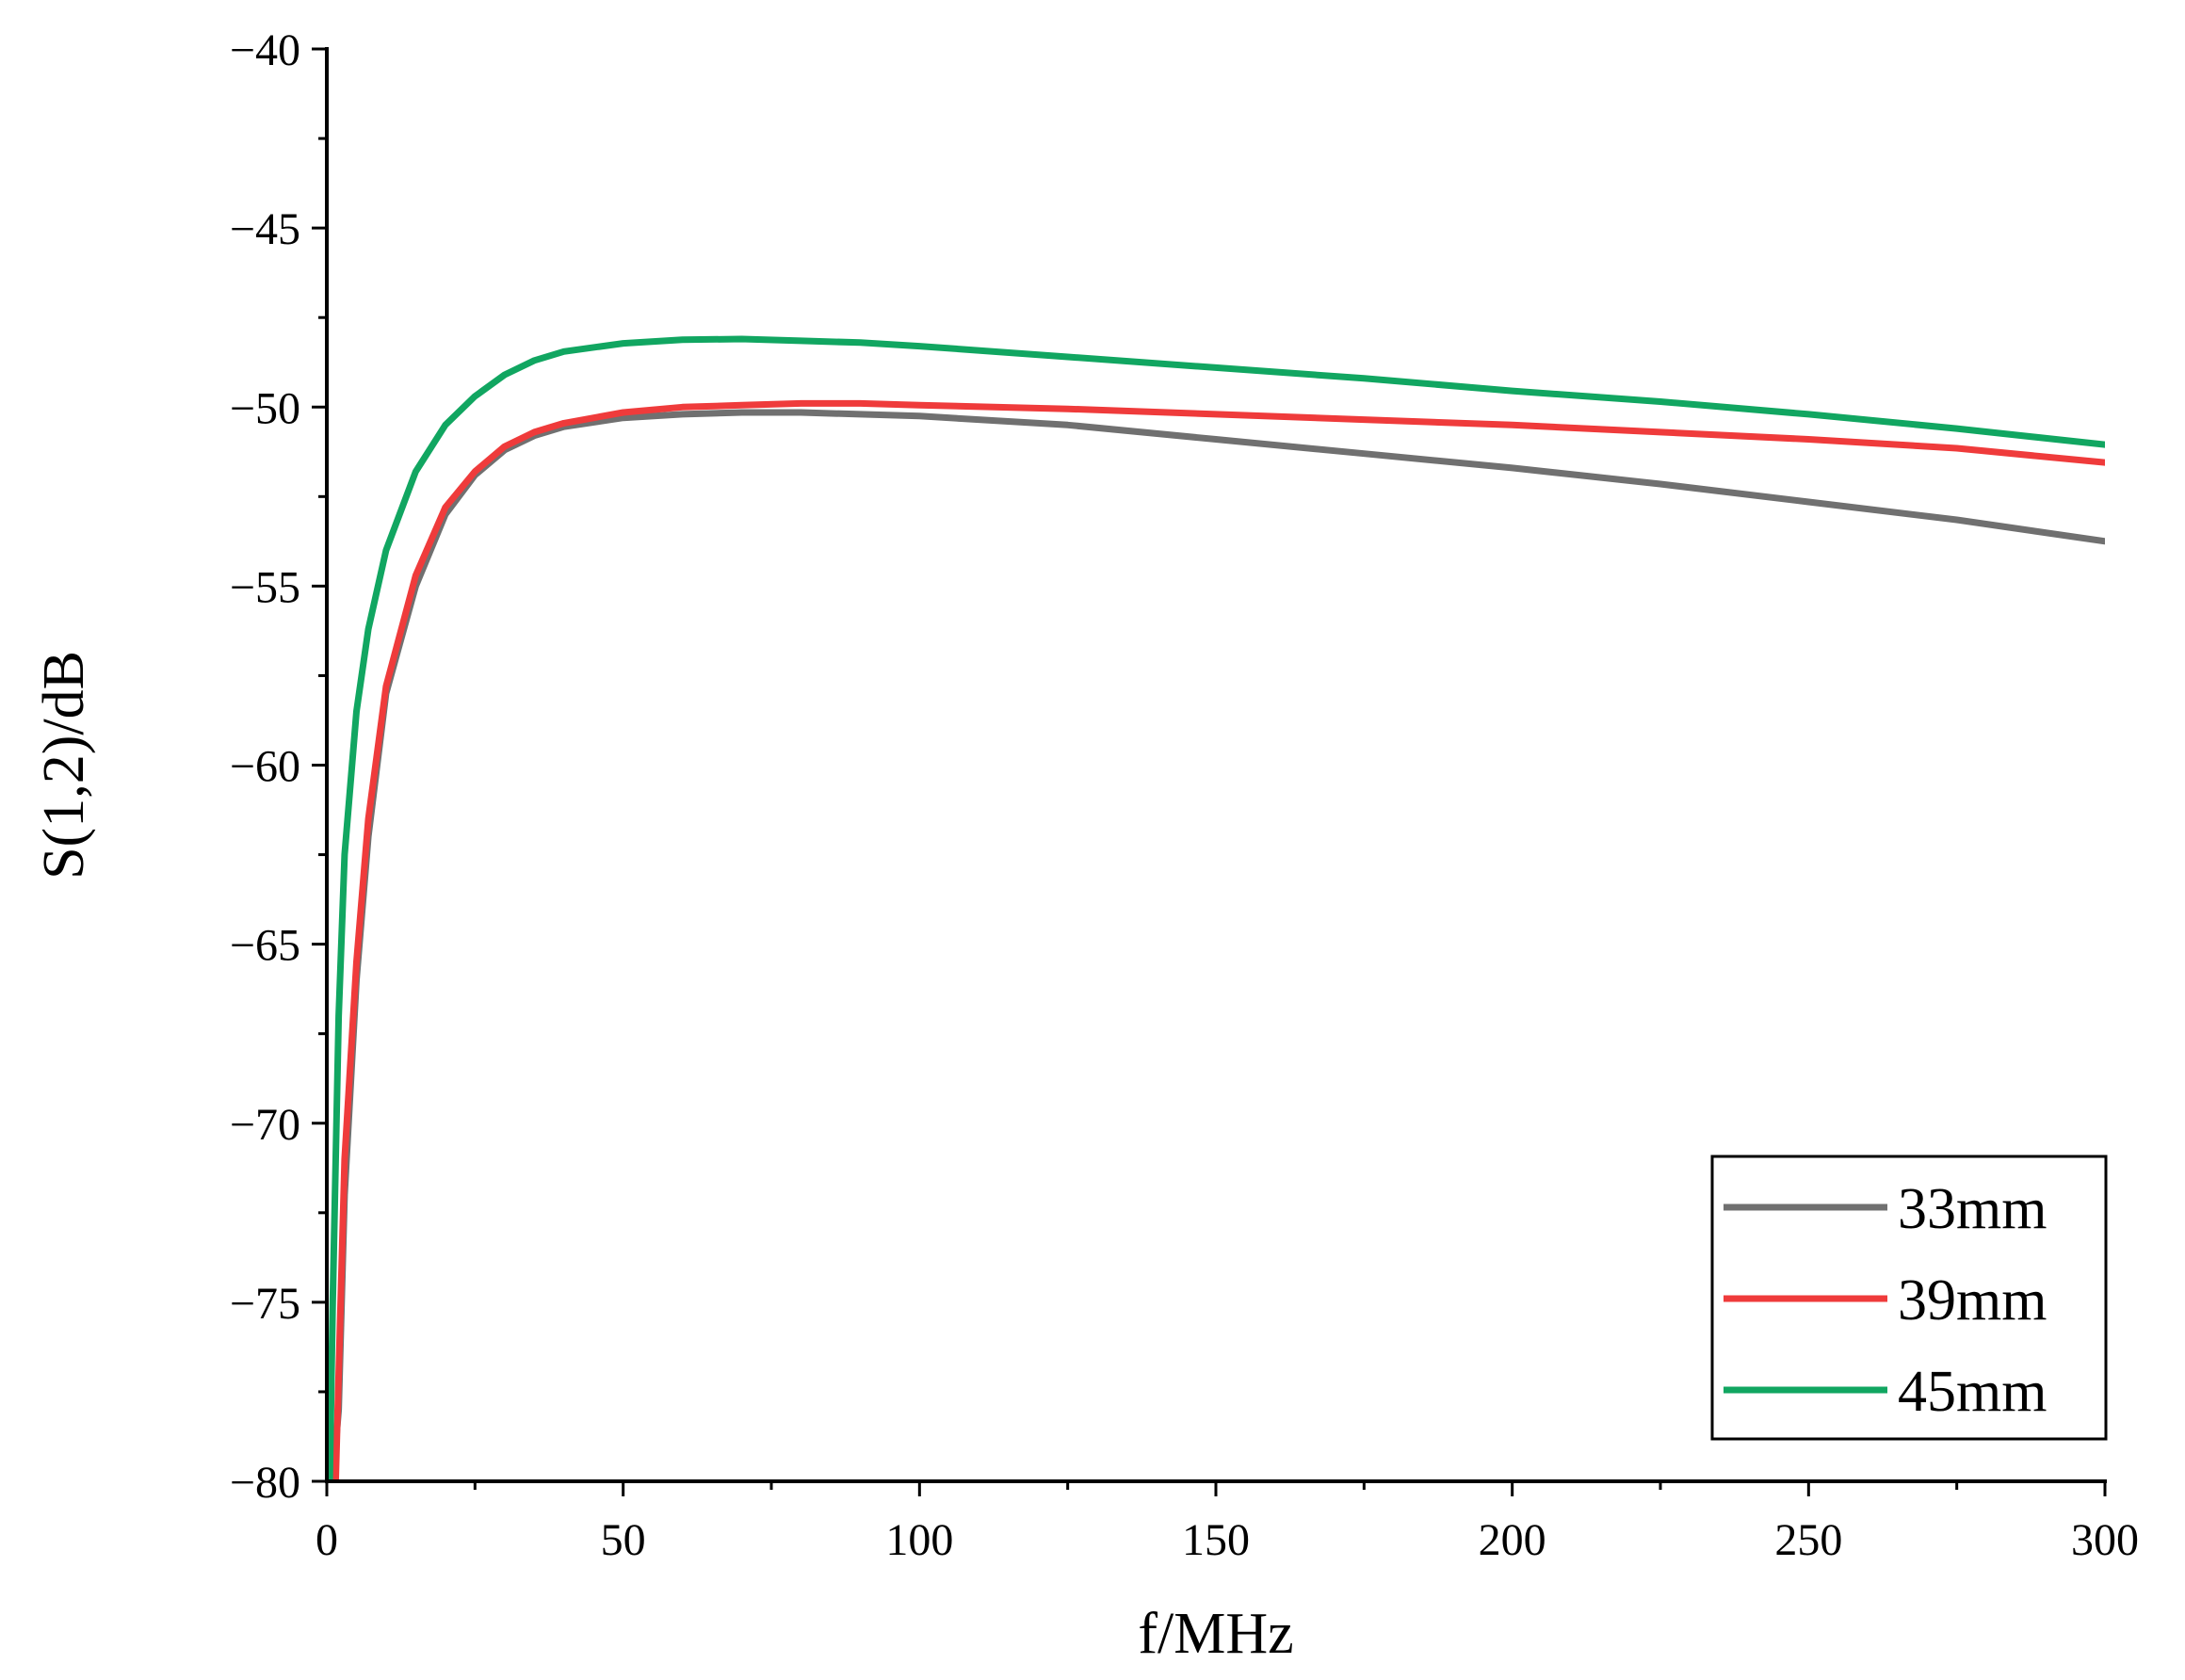 The image size is (2185, 1680). I want to click on legend-label-39mm: 39mm, so click(1972, 1300).